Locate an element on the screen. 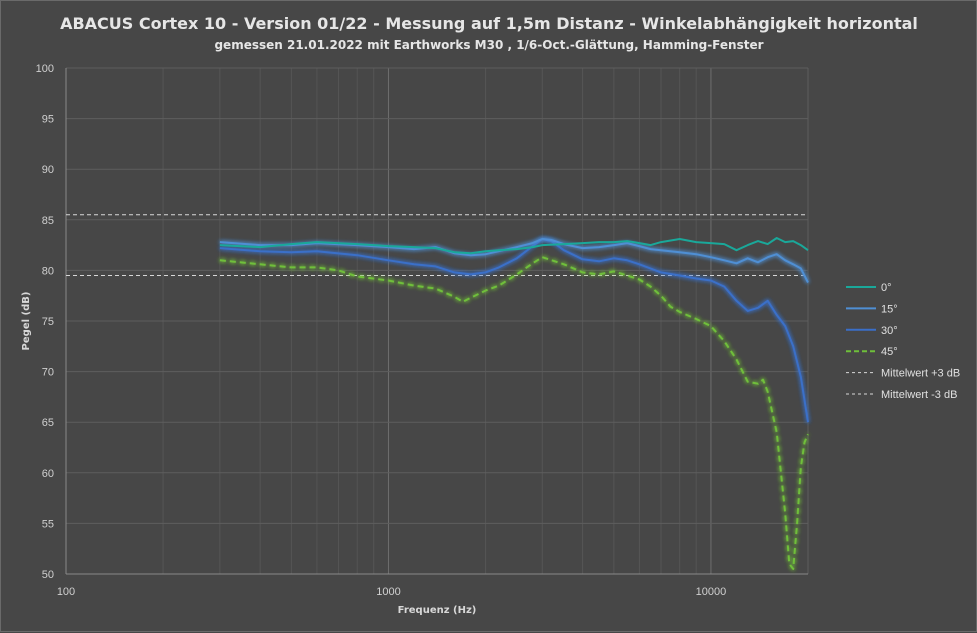  x-tick-label: 100 is located at coordinates (66, 592).